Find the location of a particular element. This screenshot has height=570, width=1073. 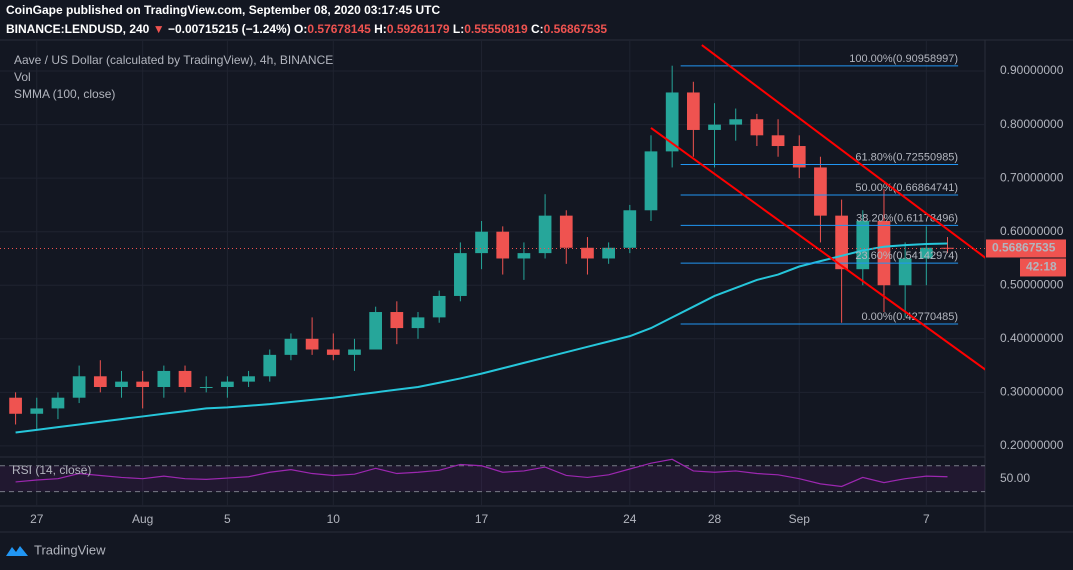

x-tick-label: 17 is located at coordinates (482, 519).